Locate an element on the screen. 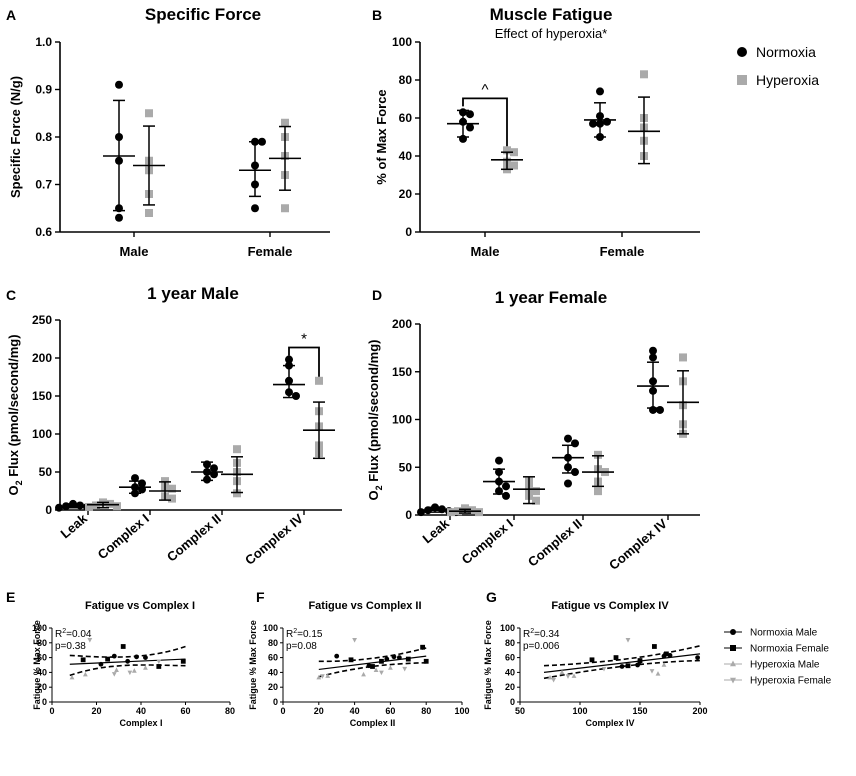 Image resolution: width=856 pixels, height=776 pixels. significance-marker: * is located at coordinates (304, 339).